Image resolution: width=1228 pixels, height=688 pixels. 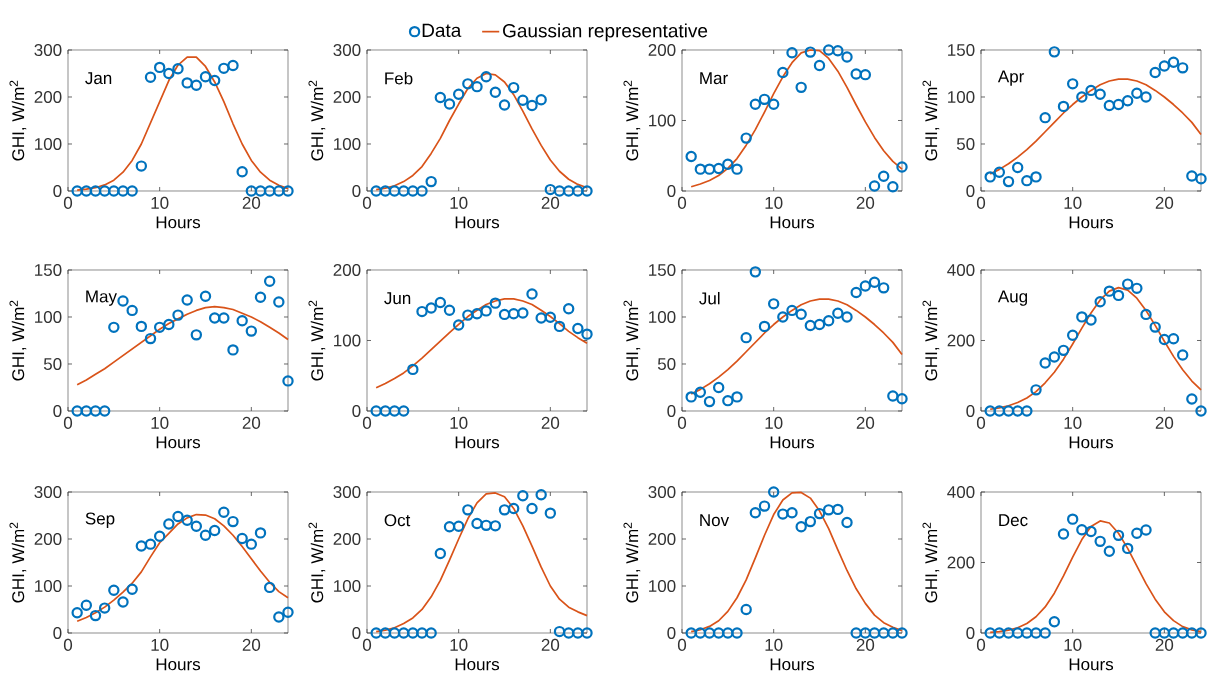 What do you see at coordinates (961, 270) in the screenshot?
I see `y-tick-label: 400` at bounding box center [961, 270].